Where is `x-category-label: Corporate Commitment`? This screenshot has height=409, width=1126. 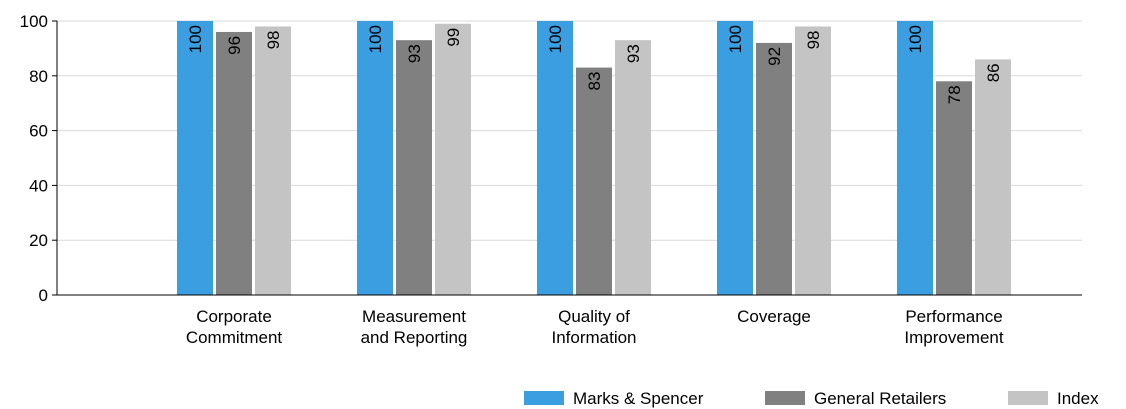
x-category-label: Corporate Commitment is located at coordinates (234, 327).